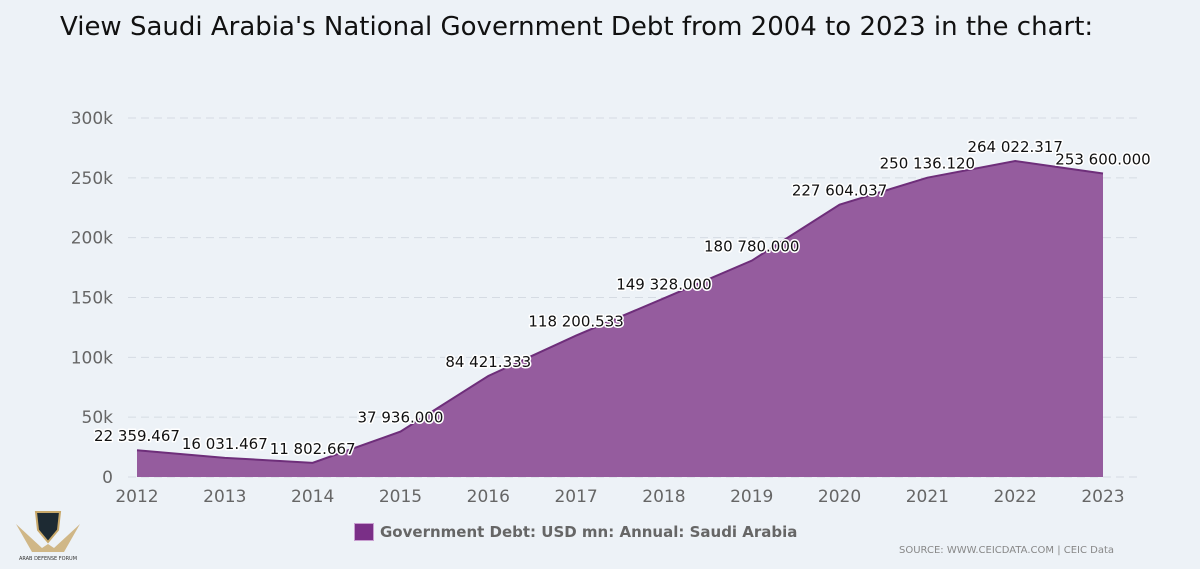 The width and height of the screenshot is (1200, 569). What do you see at coordinates (927, 497) in the screenshot?
I see `x-tick-label: 2021` at bounding box center [927, 497].